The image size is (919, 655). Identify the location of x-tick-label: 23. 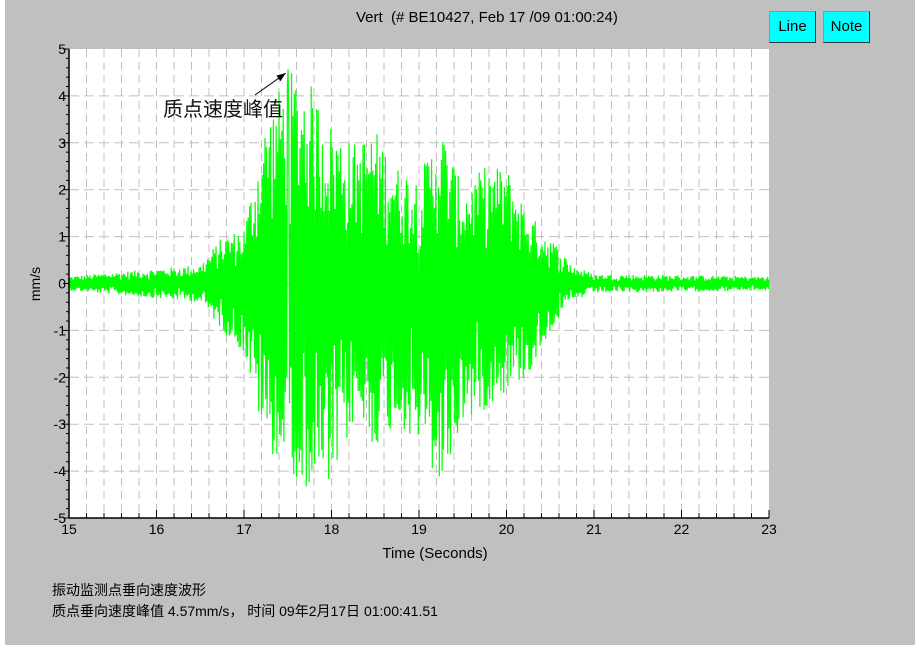
(769, 529).